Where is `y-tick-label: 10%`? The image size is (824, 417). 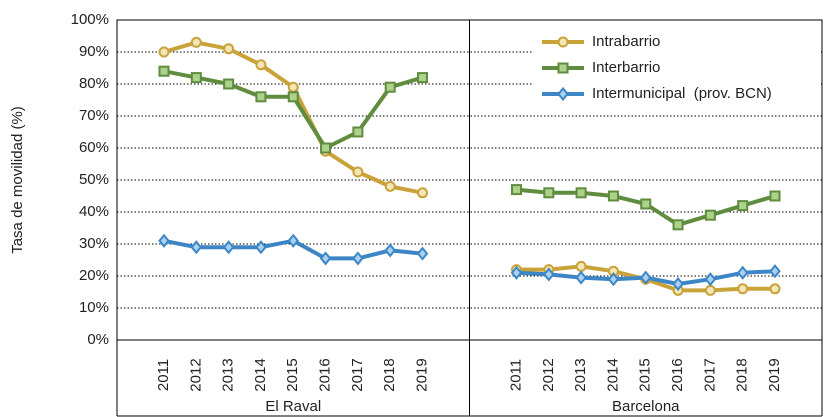
y-tick-label: 10% is located at coordinates (94, 307).